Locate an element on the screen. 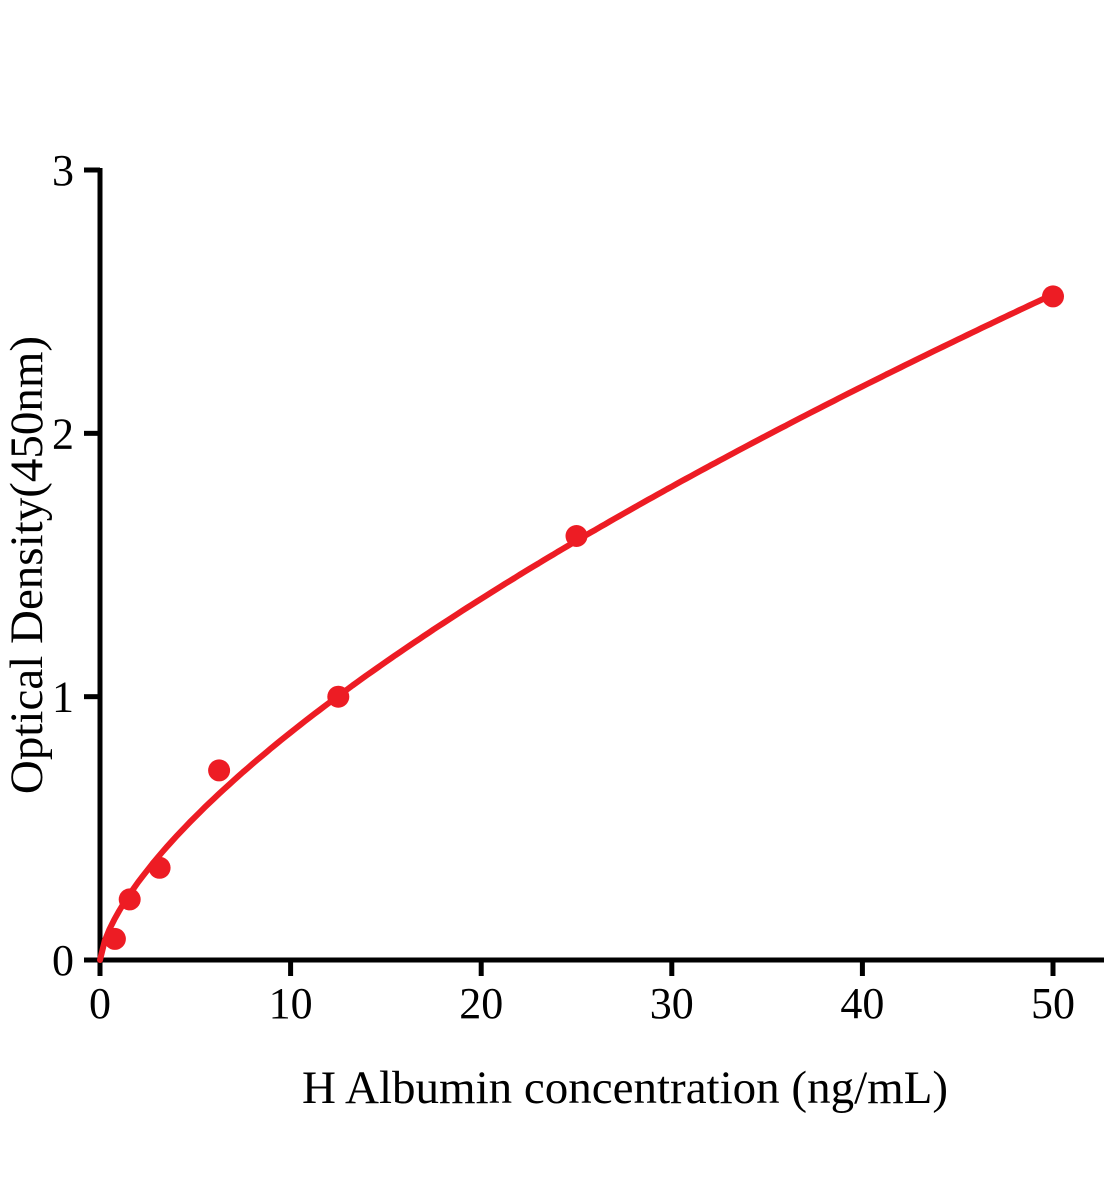 The width and height of the screenshot is (1104, 1200). x-tick-label: 50 is located at coordinates (1053, 1003).